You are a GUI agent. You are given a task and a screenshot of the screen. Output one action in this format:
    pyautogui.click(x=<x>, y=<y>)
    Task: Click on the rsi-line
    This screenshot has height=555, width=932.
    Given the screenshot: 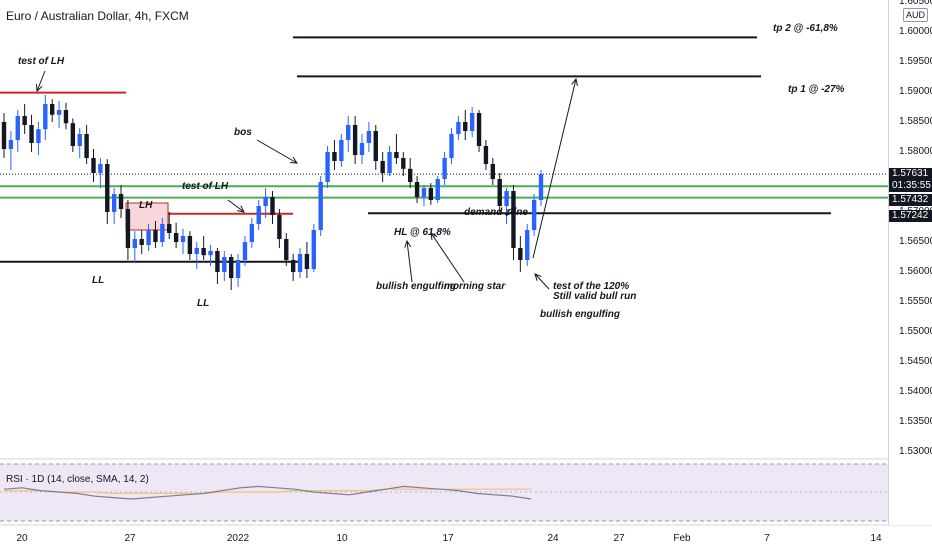 What is the action you would take?
    pyautogui.click(x=267, y=492)
    